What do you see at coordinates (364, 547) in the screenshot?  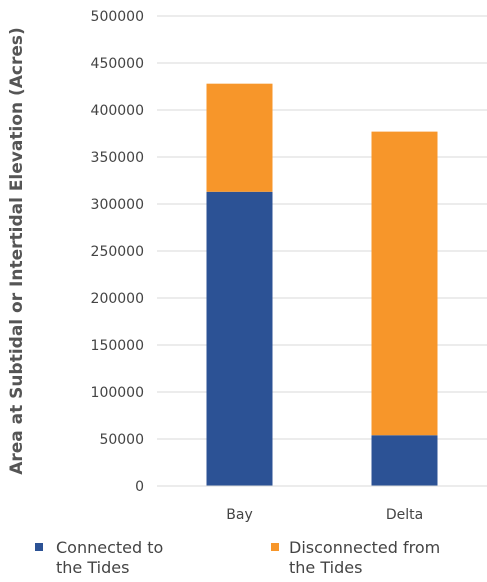 I see `legend-label-disconnected-line1: Disconnected from` at bounding box center [364, 547].